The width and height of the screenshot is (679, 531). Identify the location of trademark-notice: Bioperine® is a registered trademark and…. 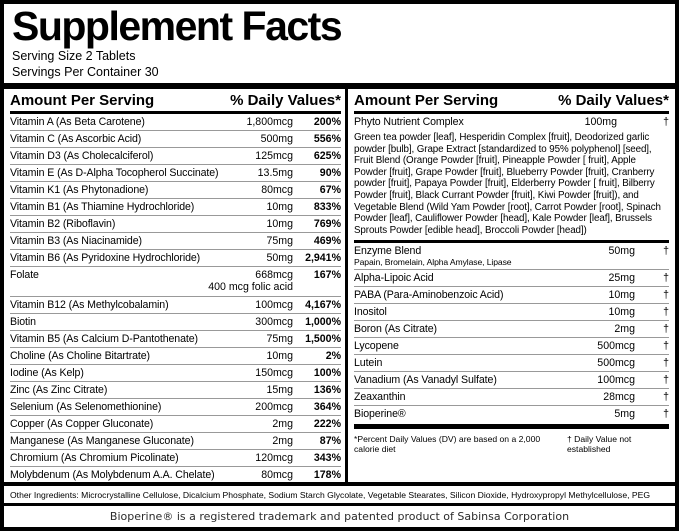
(339, 515).